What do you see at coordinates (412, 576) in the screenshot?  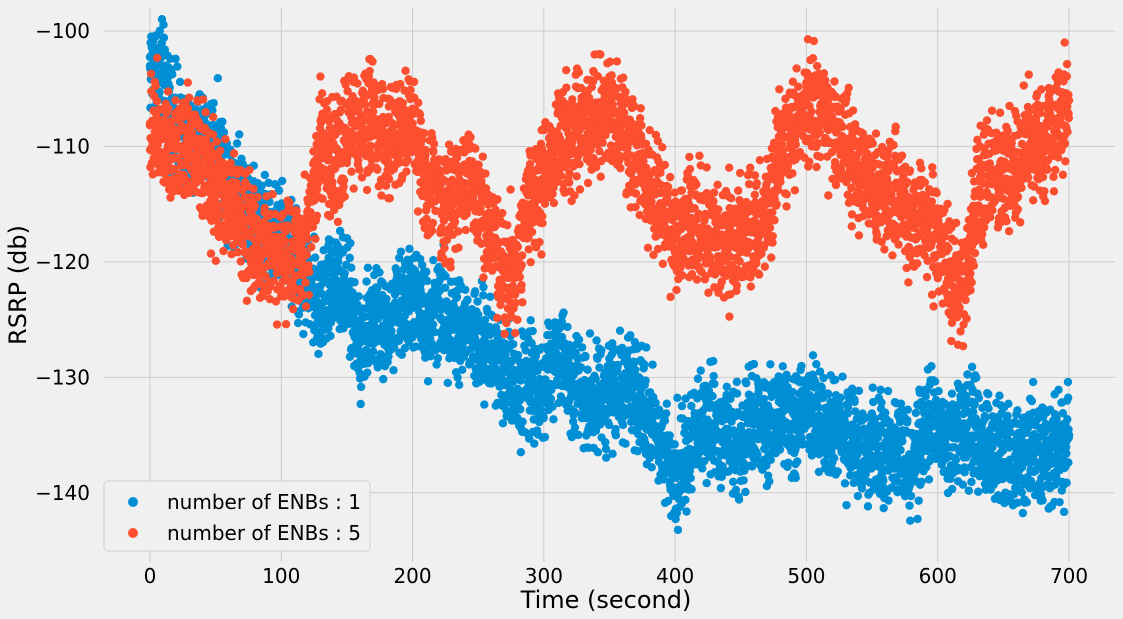 I see `x-tick-label: 200` at bounding box center [412, 576].